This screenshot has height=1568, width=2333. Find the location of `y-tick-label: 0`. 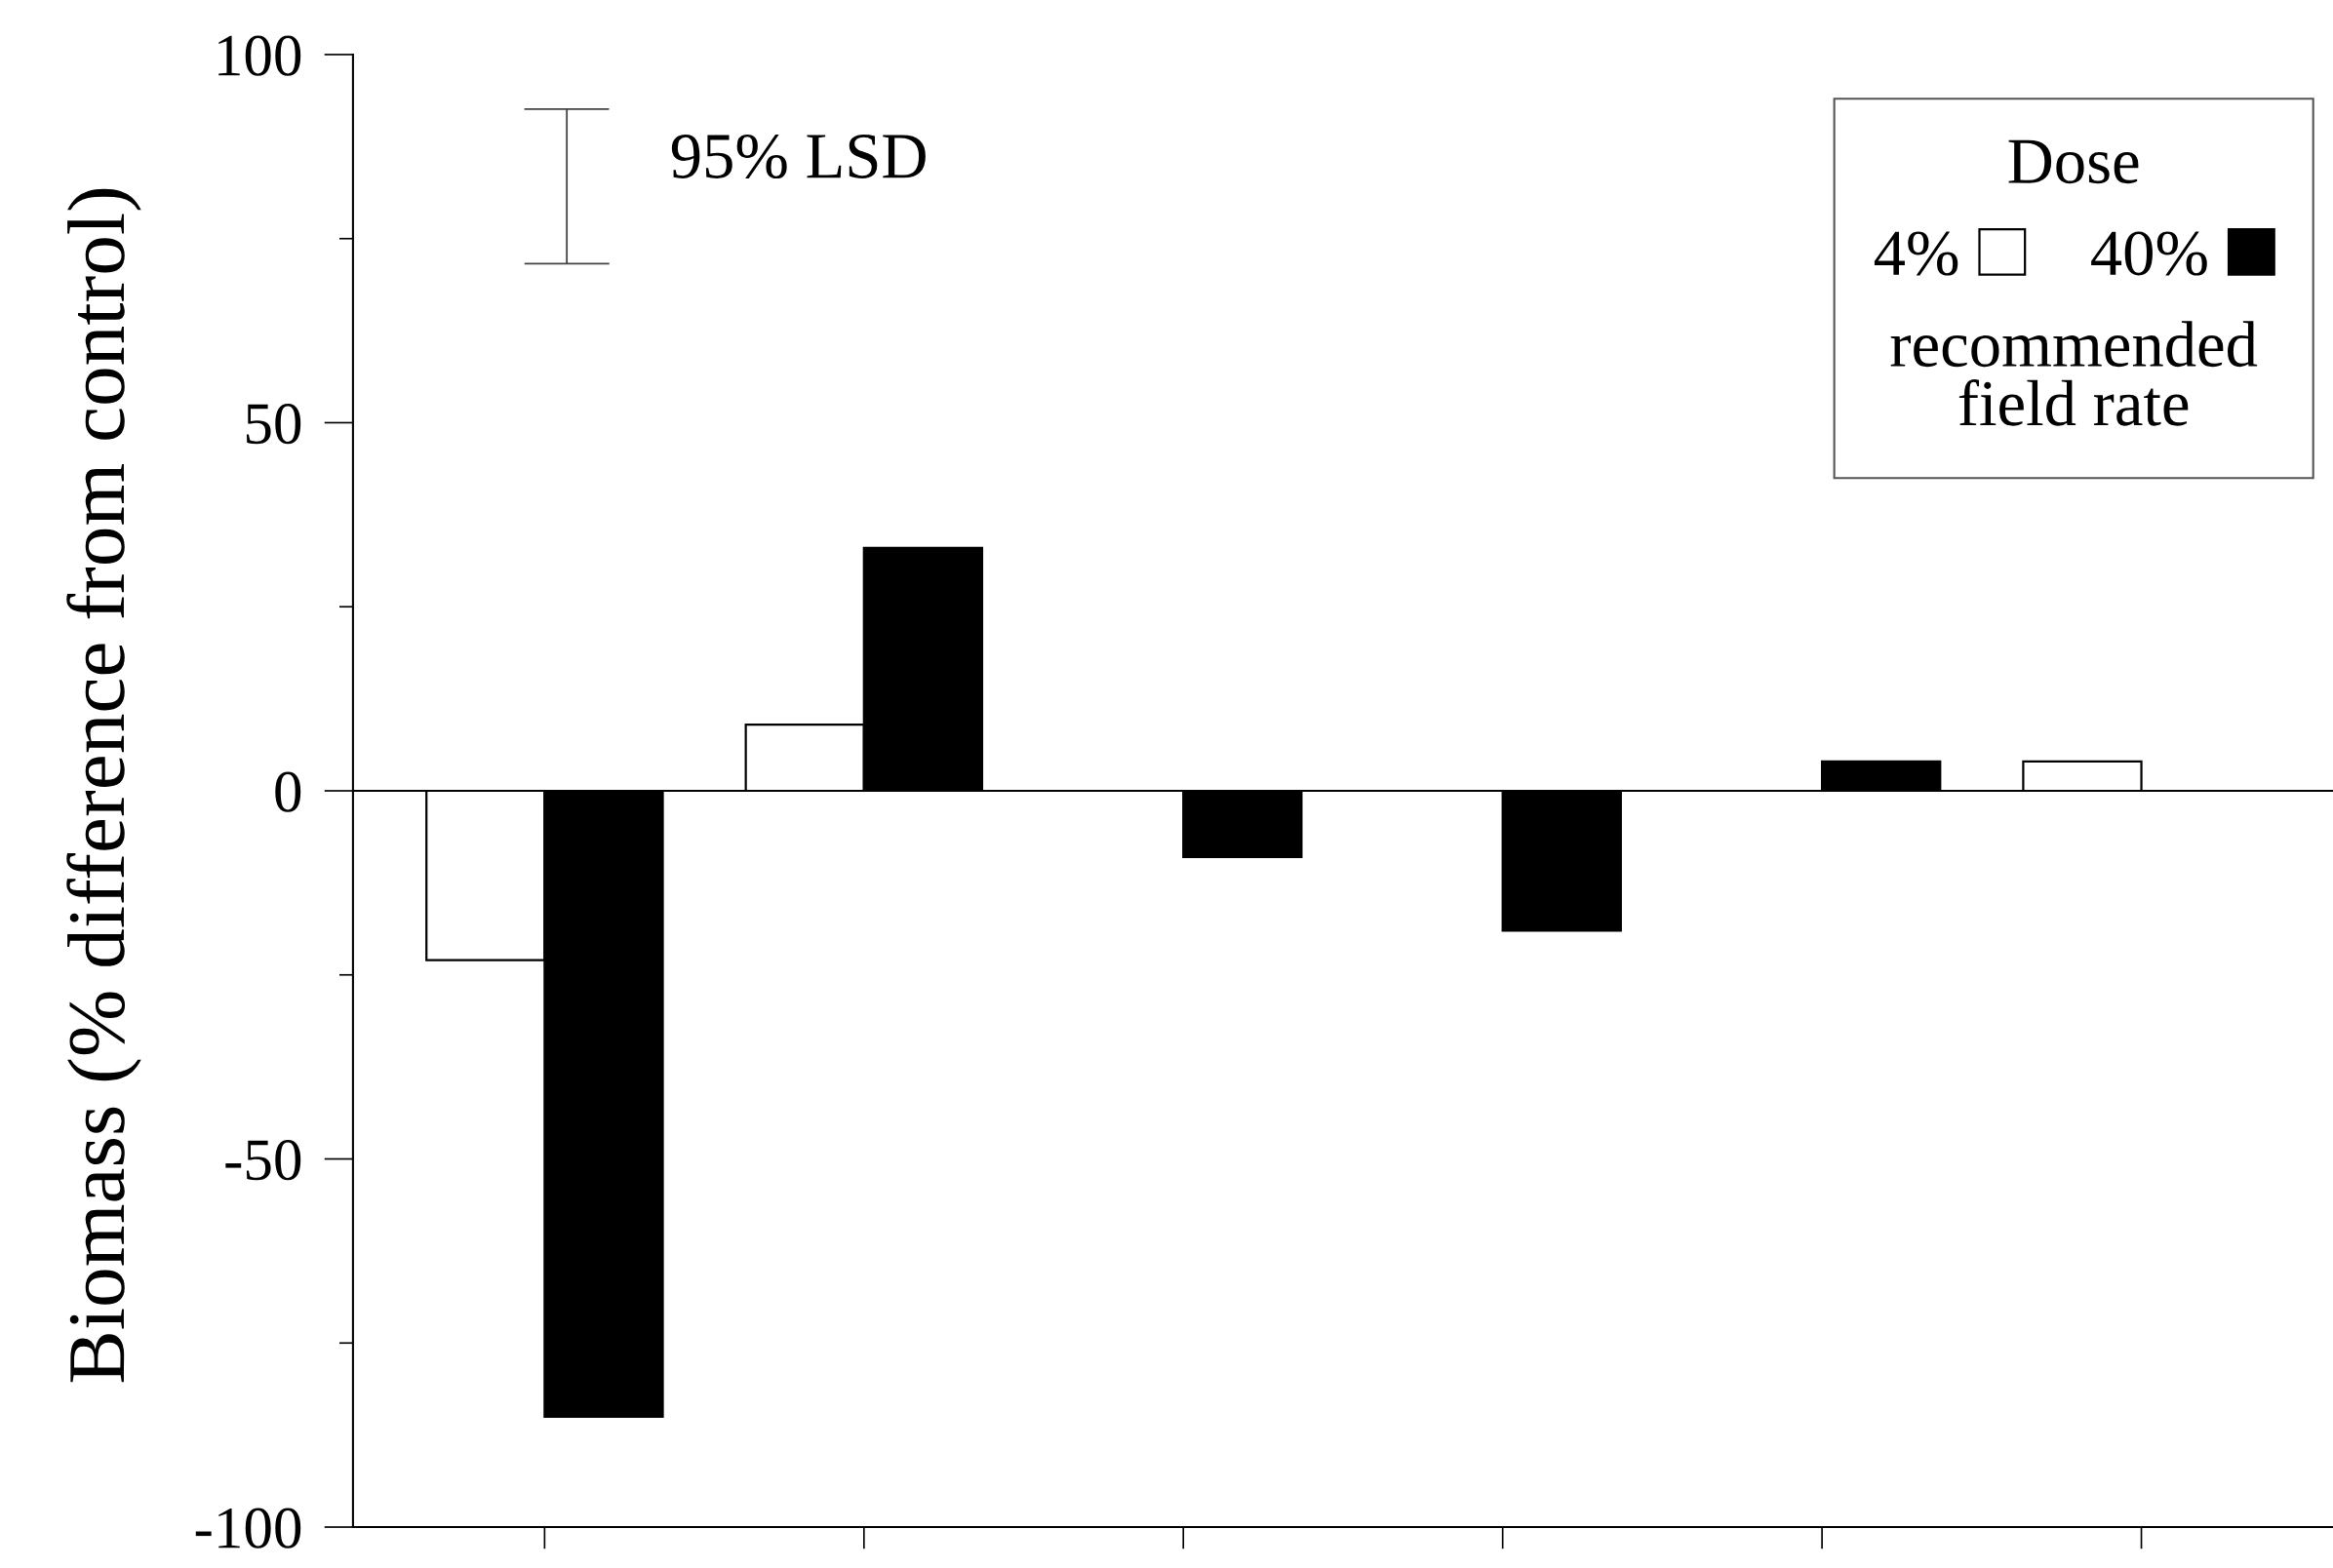

y-tick-label: 0 is located at coordinates (288, 791).